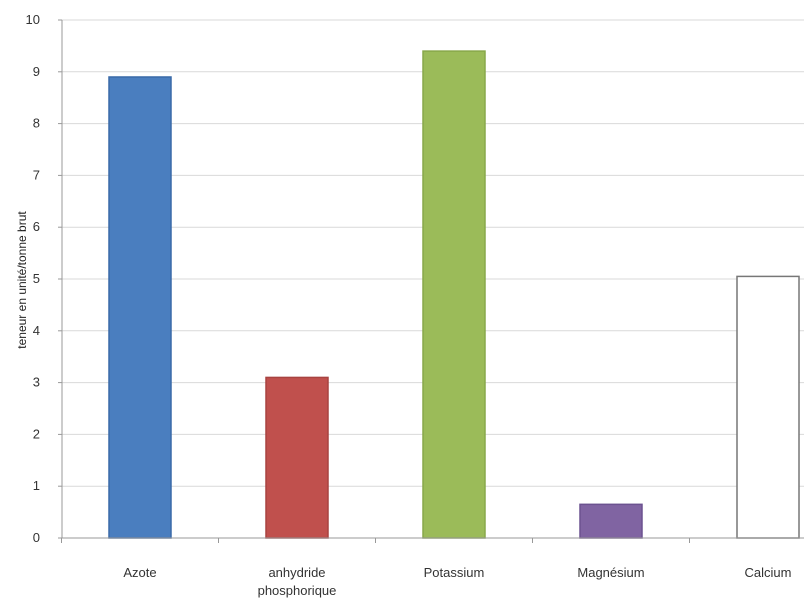 This screenshot has height=600, width=804. I want to click on y-tick-label: 2, so click(36, 433).